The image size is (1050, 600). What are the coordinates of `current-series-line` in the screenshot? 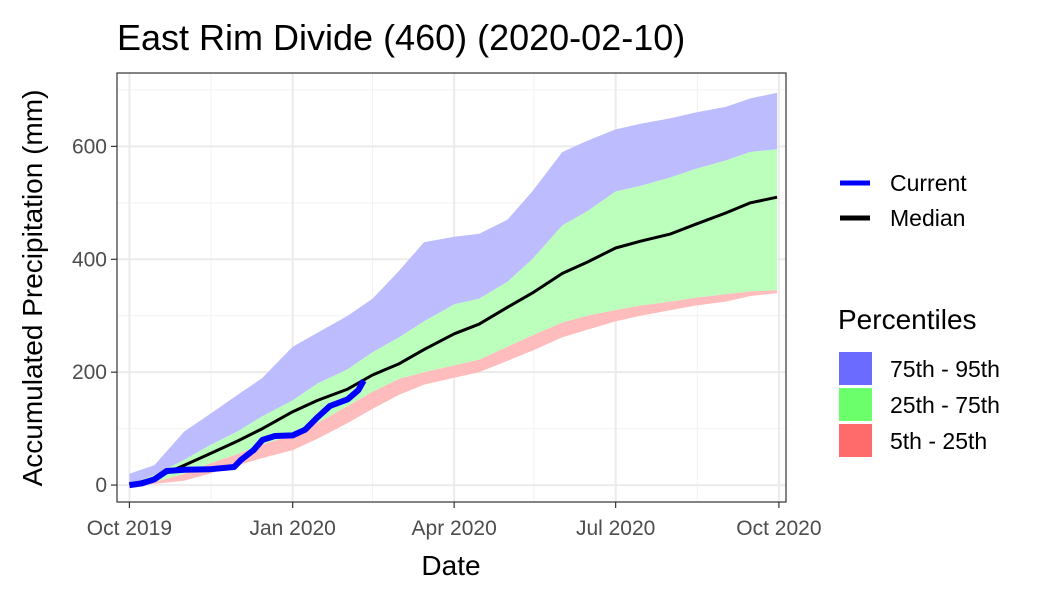 It's located at (247, 434).